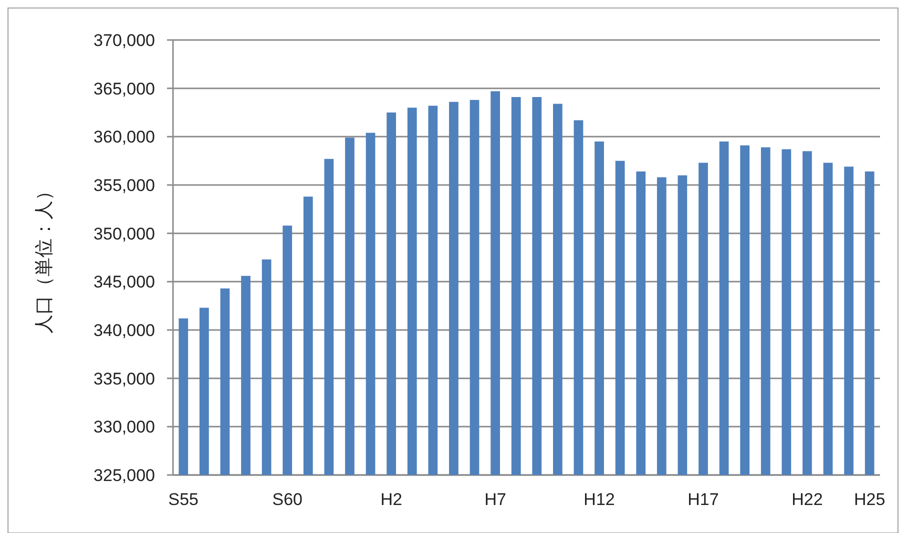  What do you see at coordinates (124, 185) in the screenshot?
I see `y-tick-label: 355,000` at bounding box center [124, 185].